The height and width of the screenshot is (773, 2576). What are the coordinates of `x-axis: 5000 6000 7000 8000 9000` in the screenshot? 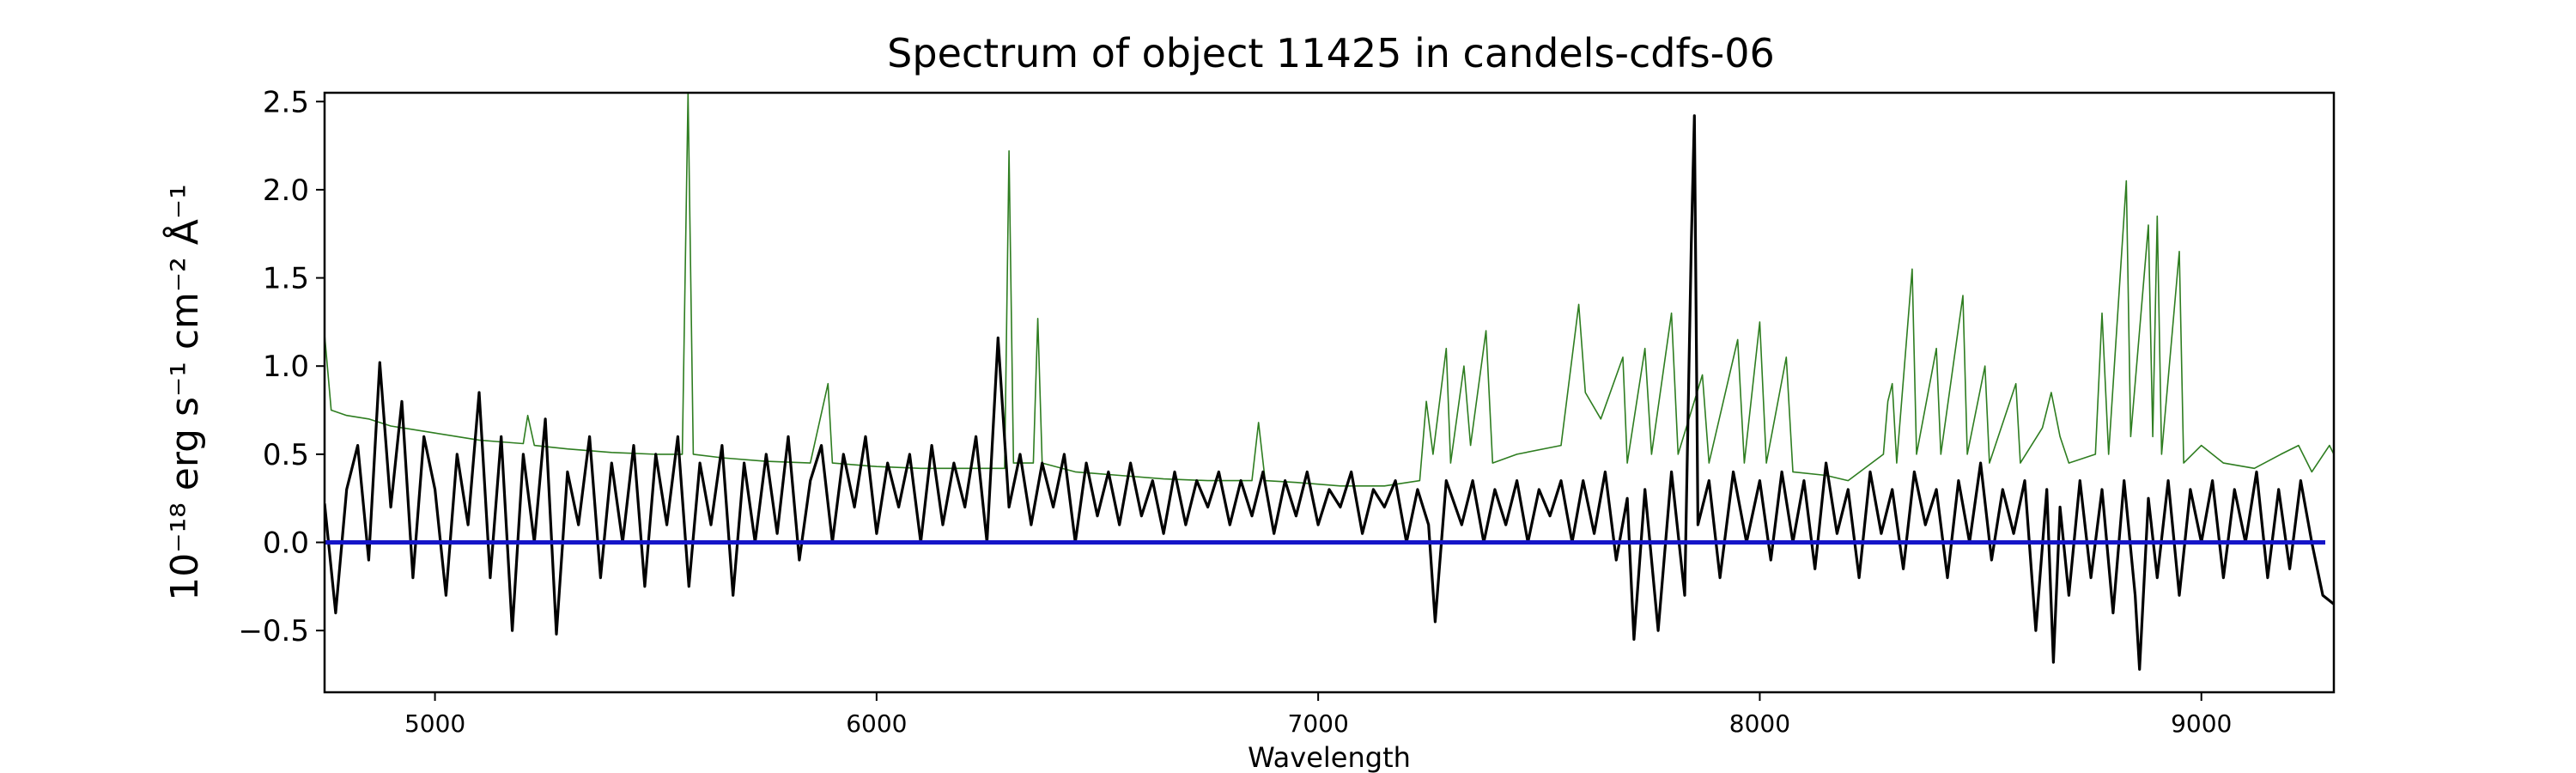 It's located at (1318, 715).